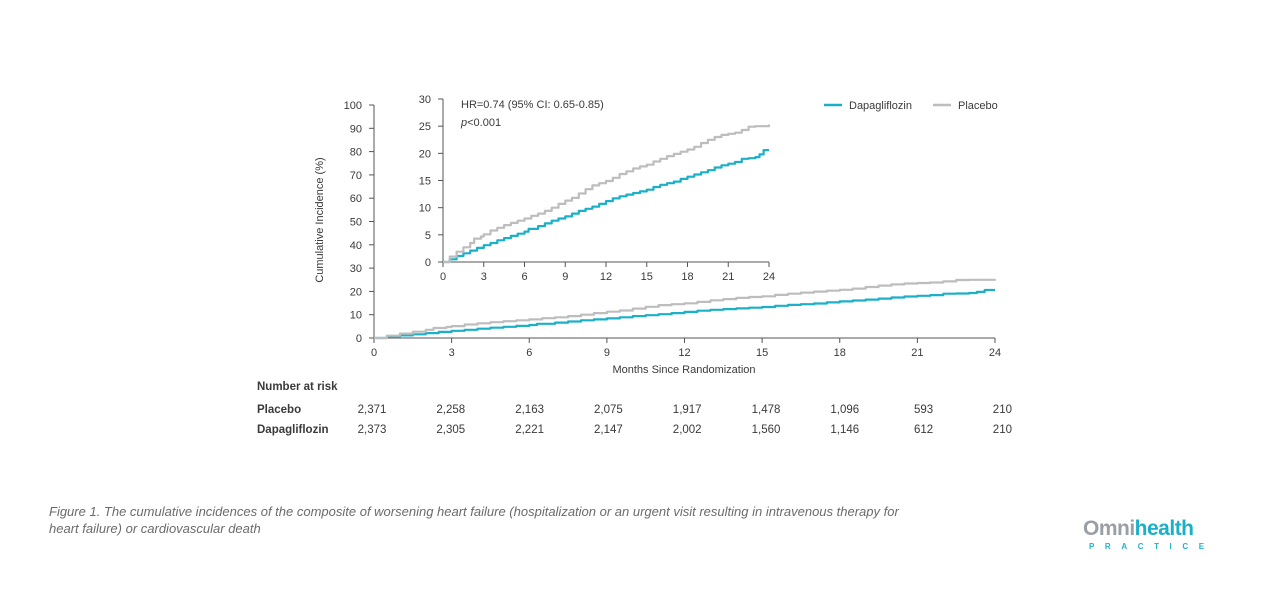 The image size is (1266, 596). Describe the element at coordinates (608, 430) in the screenshot. I see `risk-row-value: 2,147` at that location.